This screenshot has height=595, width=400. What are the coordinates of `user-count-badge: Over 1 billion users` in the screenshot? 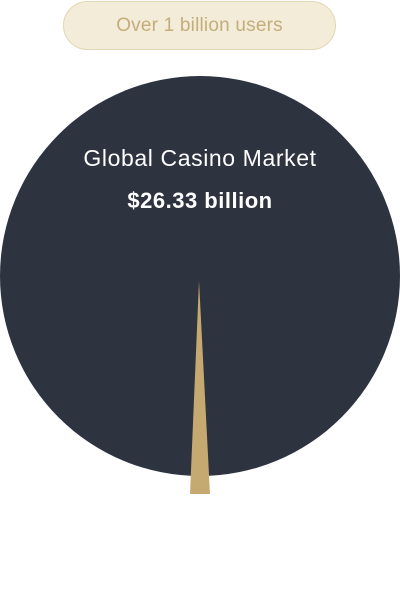 It's located at (199, 25).